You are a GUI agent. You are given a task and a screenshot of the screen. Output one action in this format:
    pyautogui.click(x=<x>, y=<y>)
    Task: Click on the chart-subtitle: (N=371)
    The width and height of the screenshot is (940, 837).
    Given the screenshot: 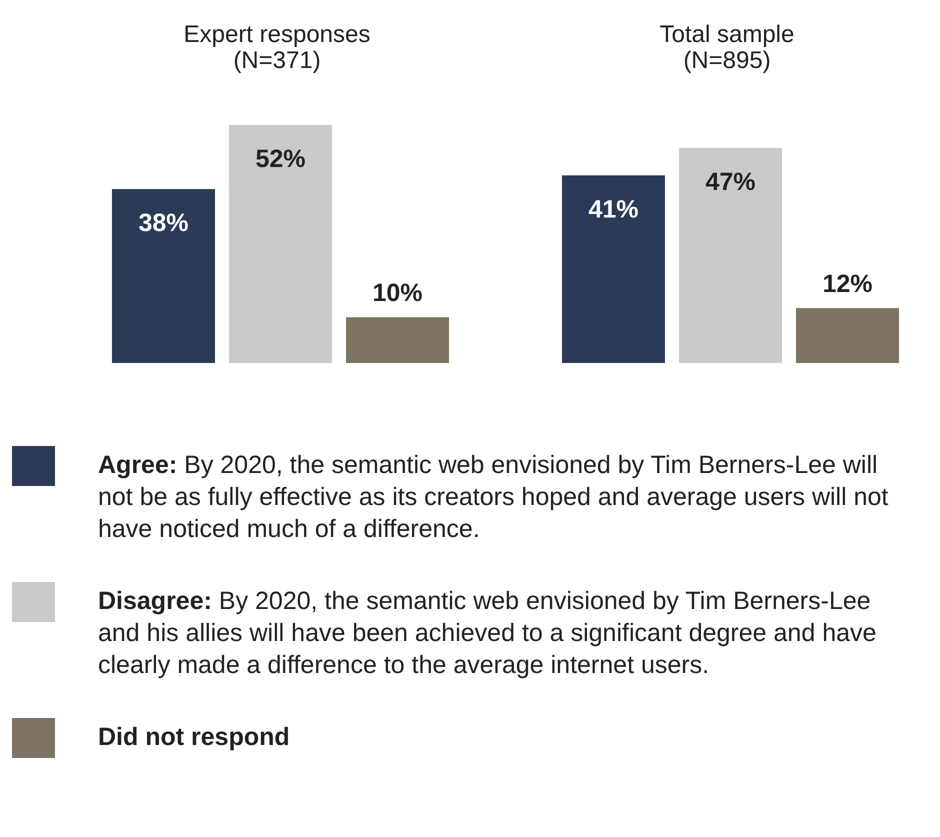 What is the action you would take?
    pyautogui.click(x=277, y=60)
    